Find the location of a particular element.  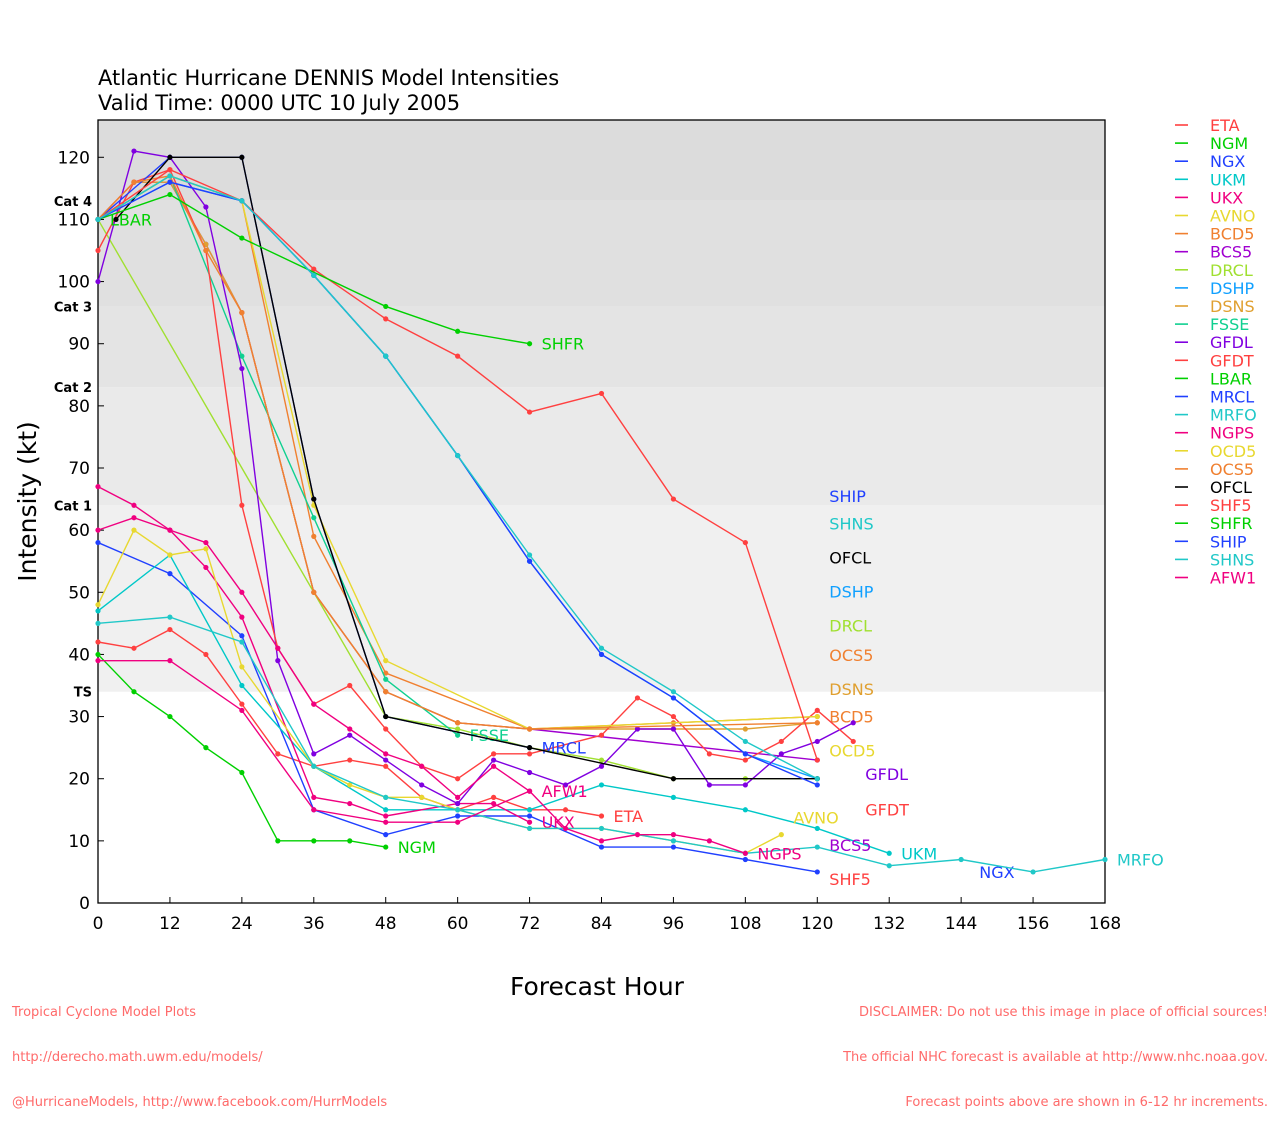

data-point-ngm is located at coordinates (242, 772).